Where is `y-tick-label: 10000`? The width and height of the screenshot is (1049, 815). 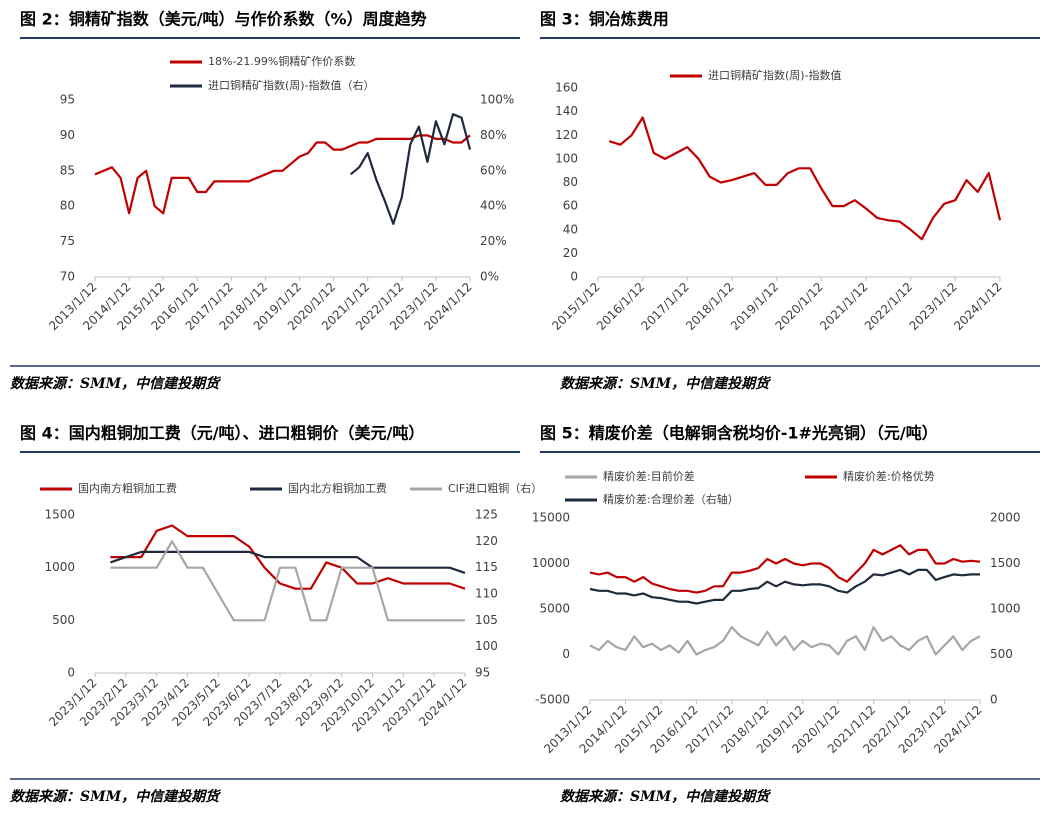
y-tick-label: 10000 is located at coordinates (551, 563).